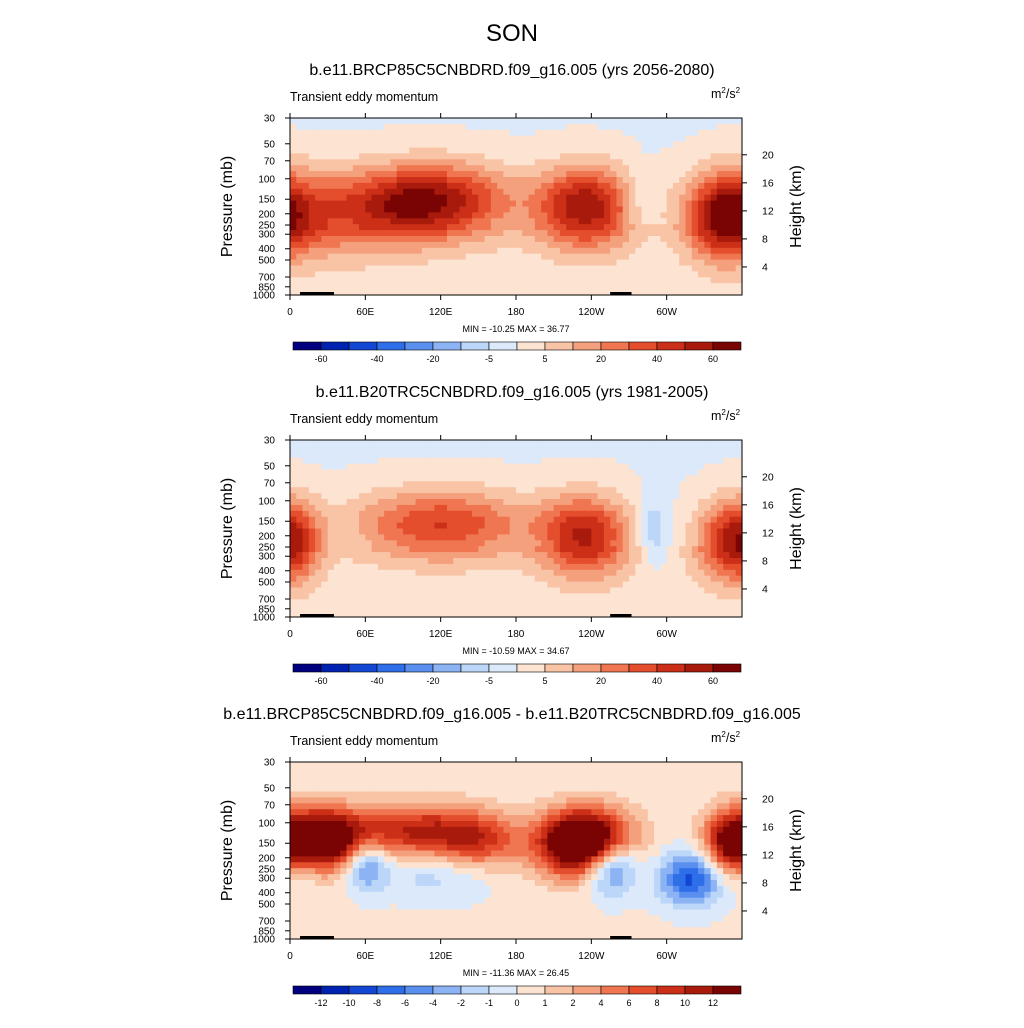  What do you see at coordinates (264, 618) in the screenshot?
I see `y-tick-label: 1000` at bounding box center [264, 618].